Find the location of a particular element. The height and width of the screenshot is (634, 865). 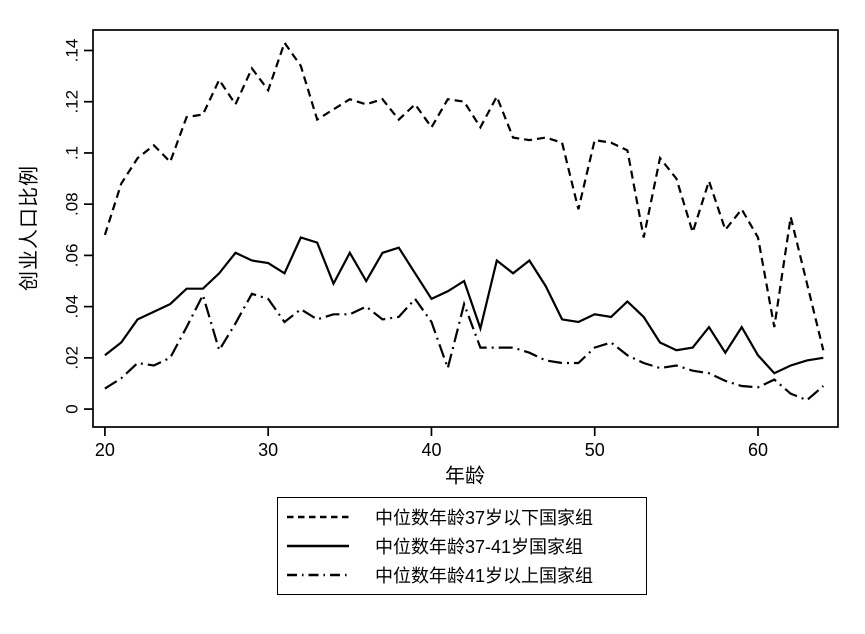

legend-label: 中位数年龄41岁以上国家组 is located at coordinates (484, 576).